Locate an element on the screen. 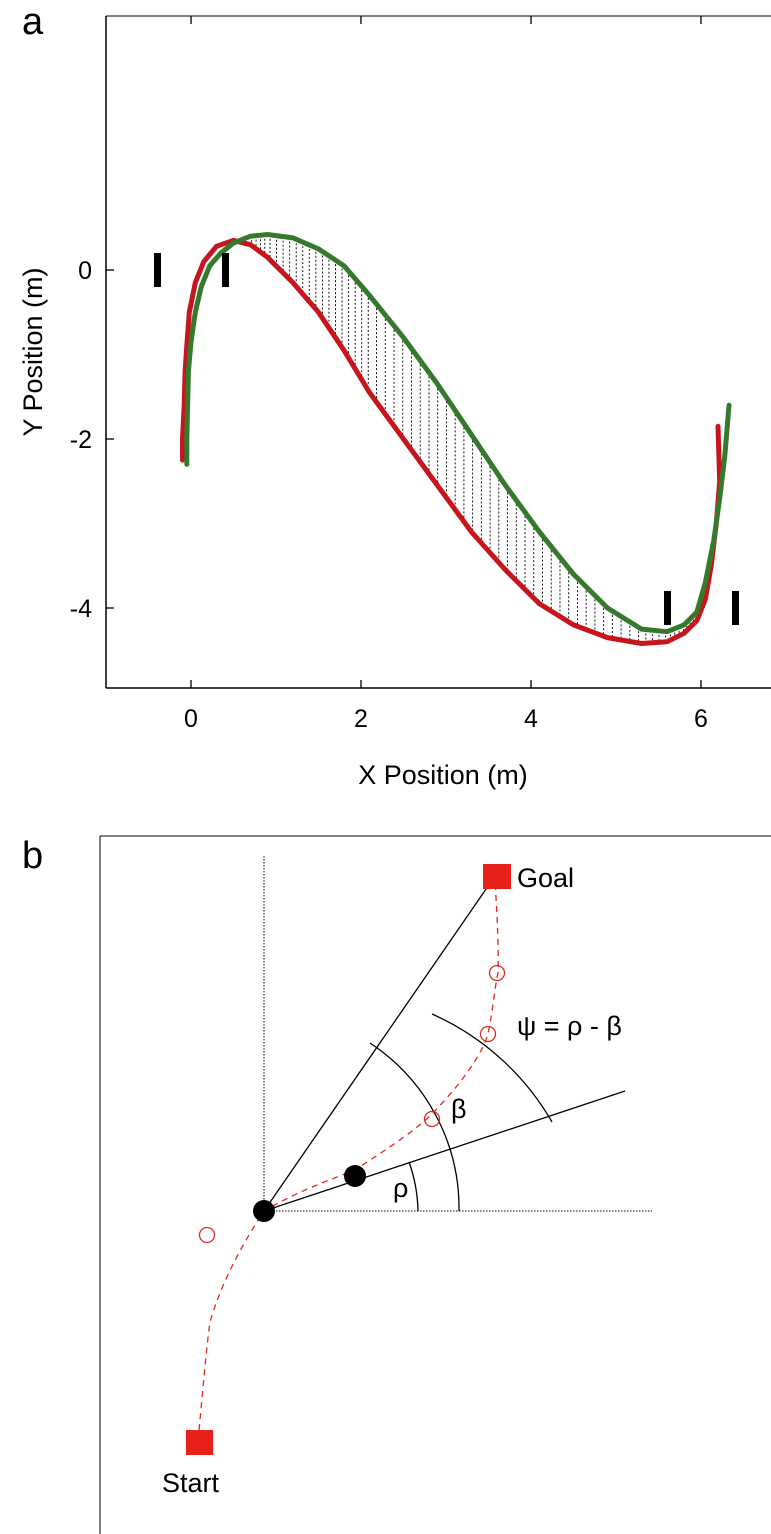 The image size is (771, 1534). heading-line is located at coordinates (444, 1151).